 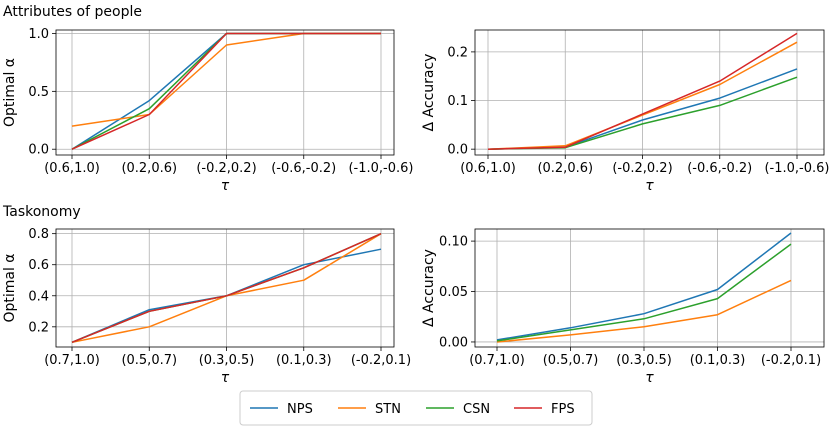 I want to click on section-title-taskonomy: Taskonomy, so click(x=41, y=212).